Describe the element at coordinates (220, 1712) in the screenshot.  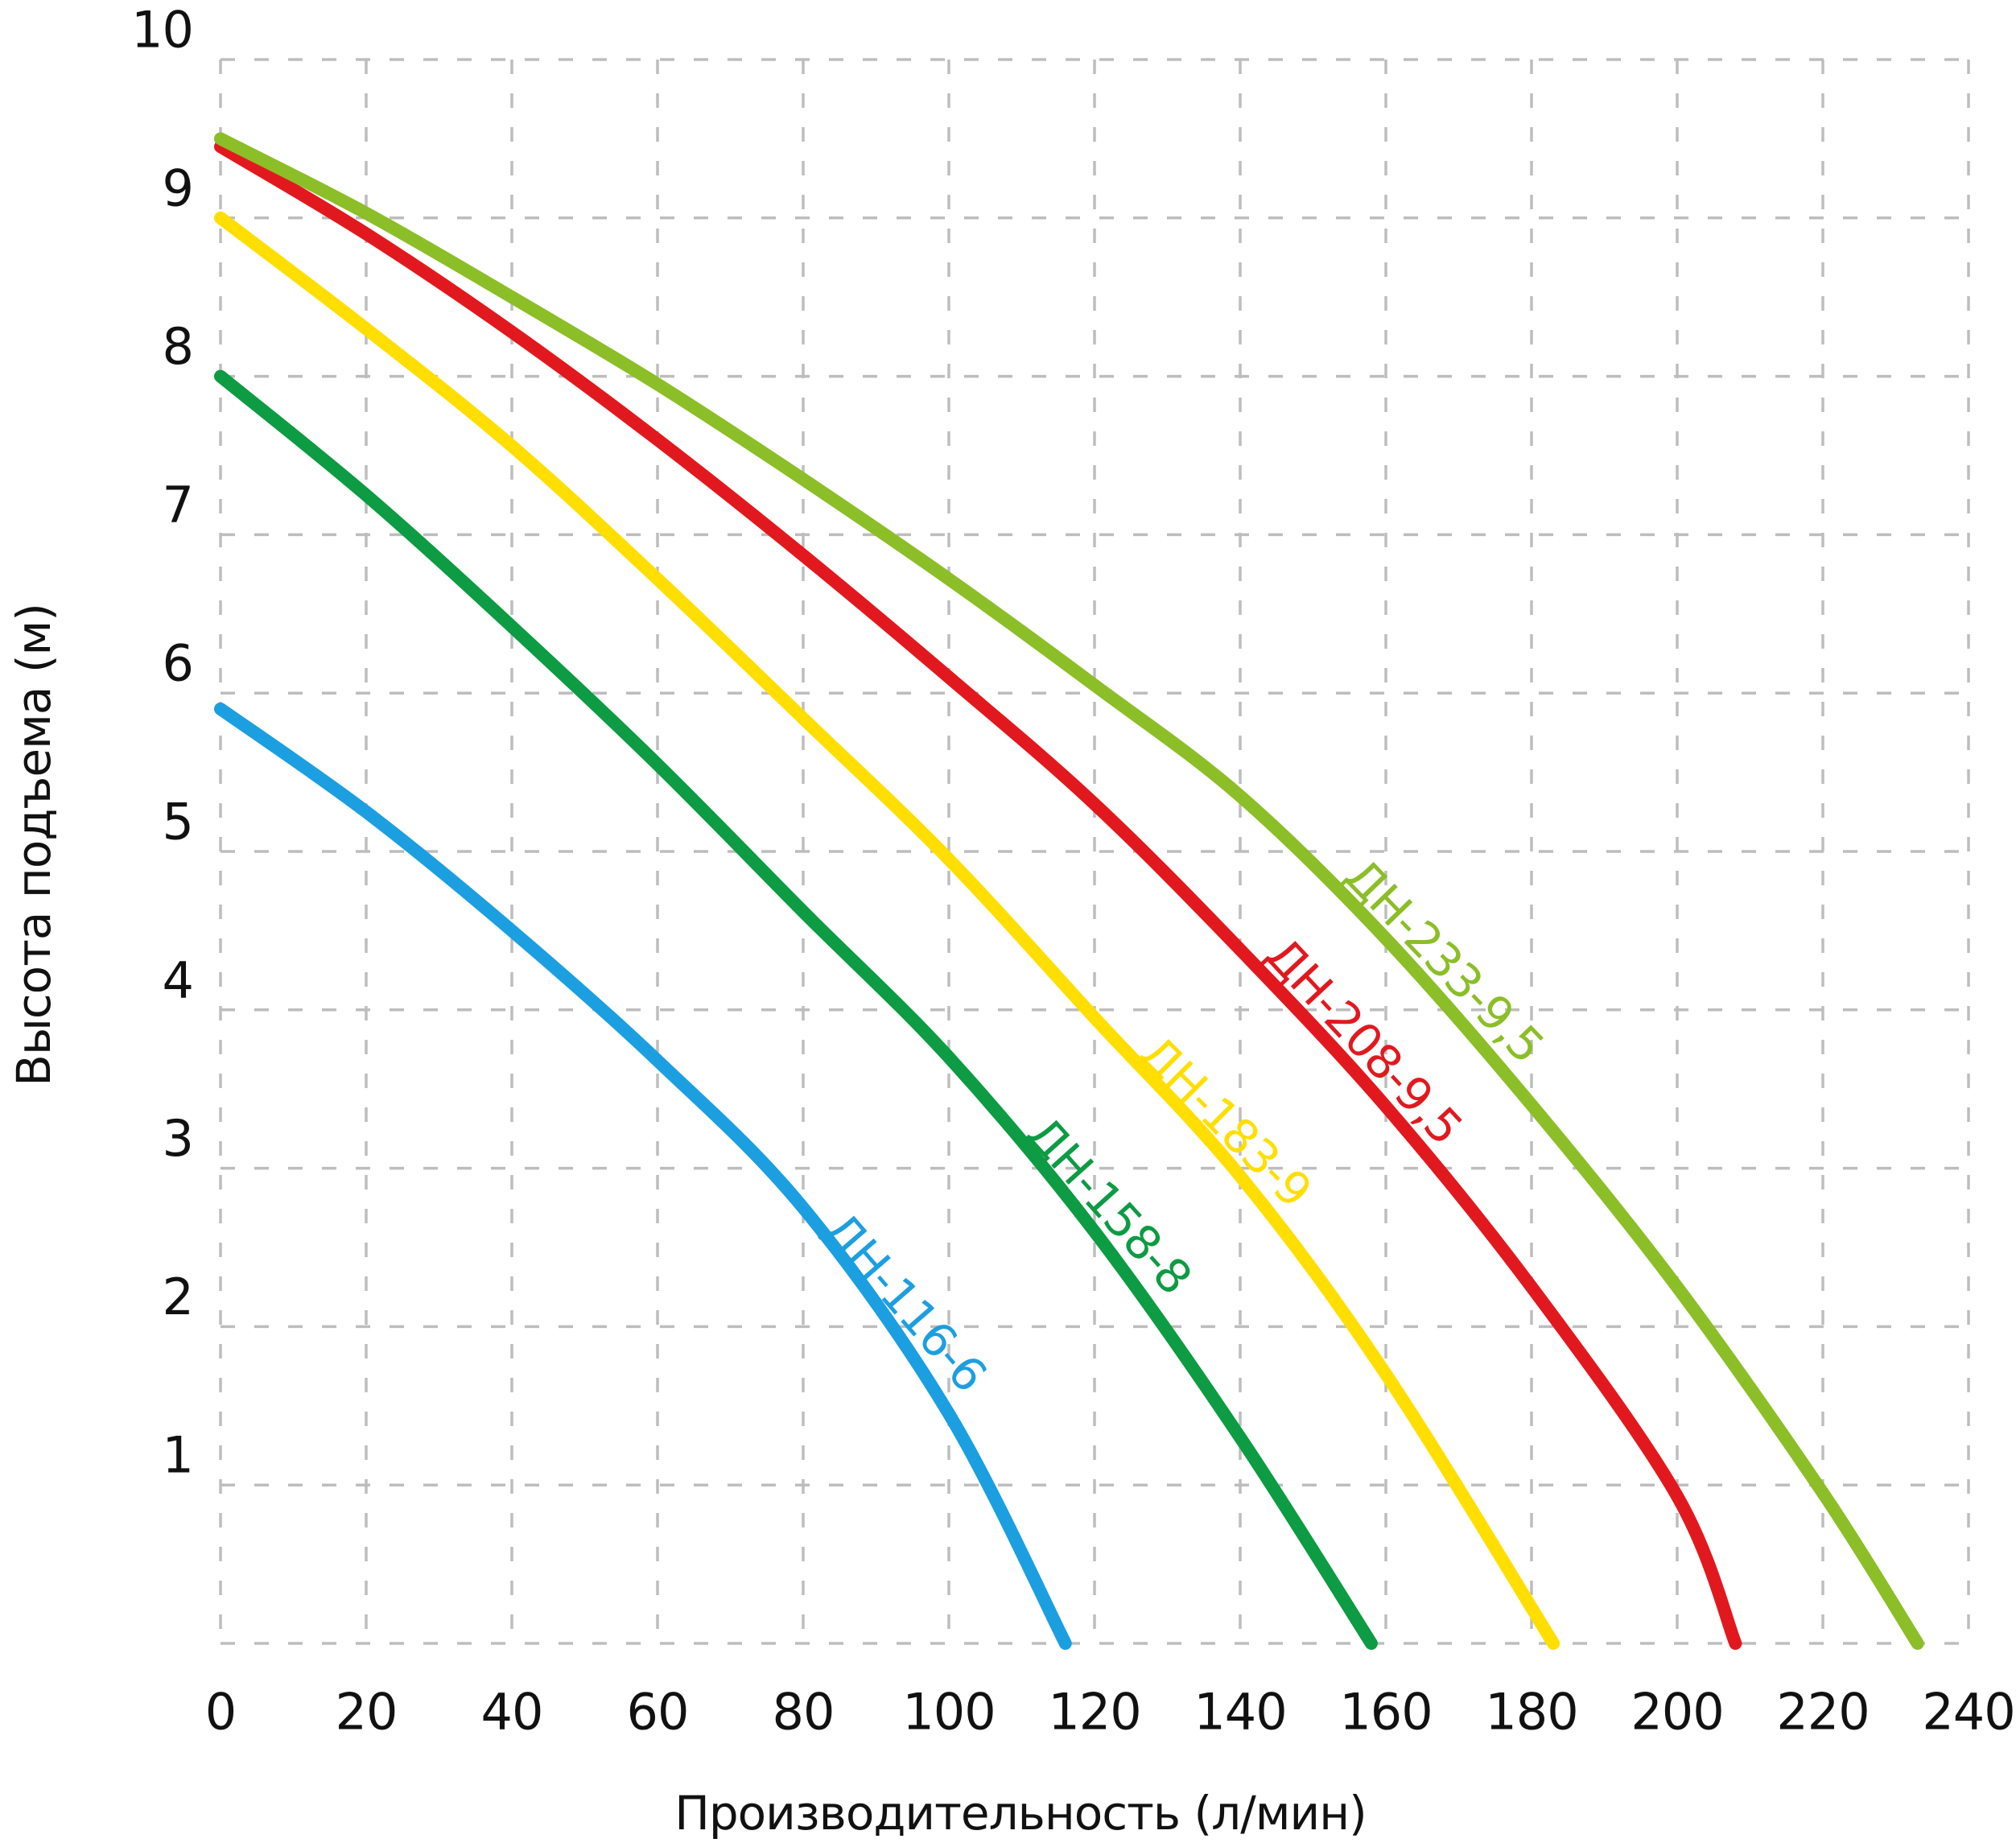
I see `x-tick-label-0: 0` at that location.